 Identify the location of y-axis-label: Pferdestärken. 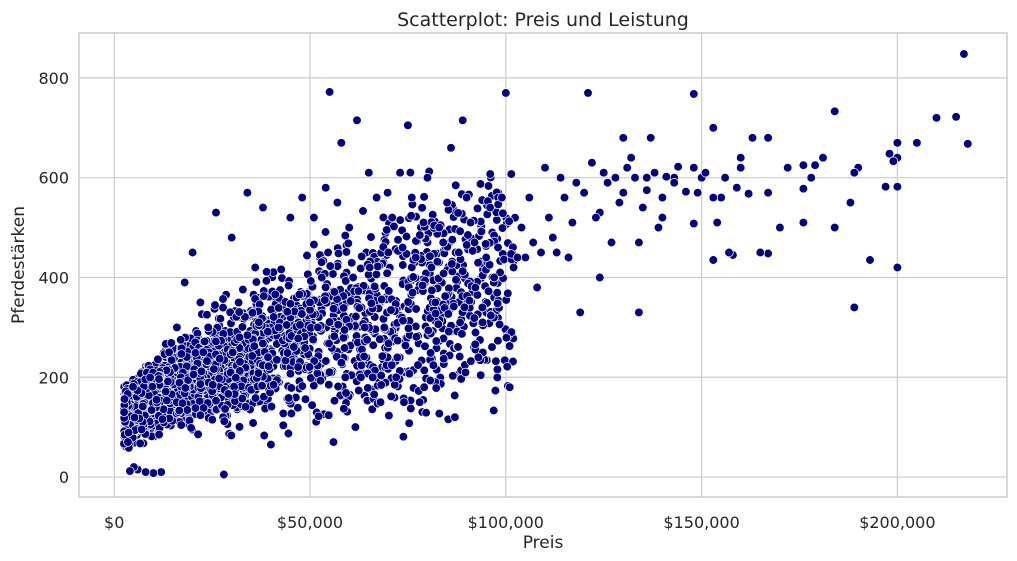
(19, 265).